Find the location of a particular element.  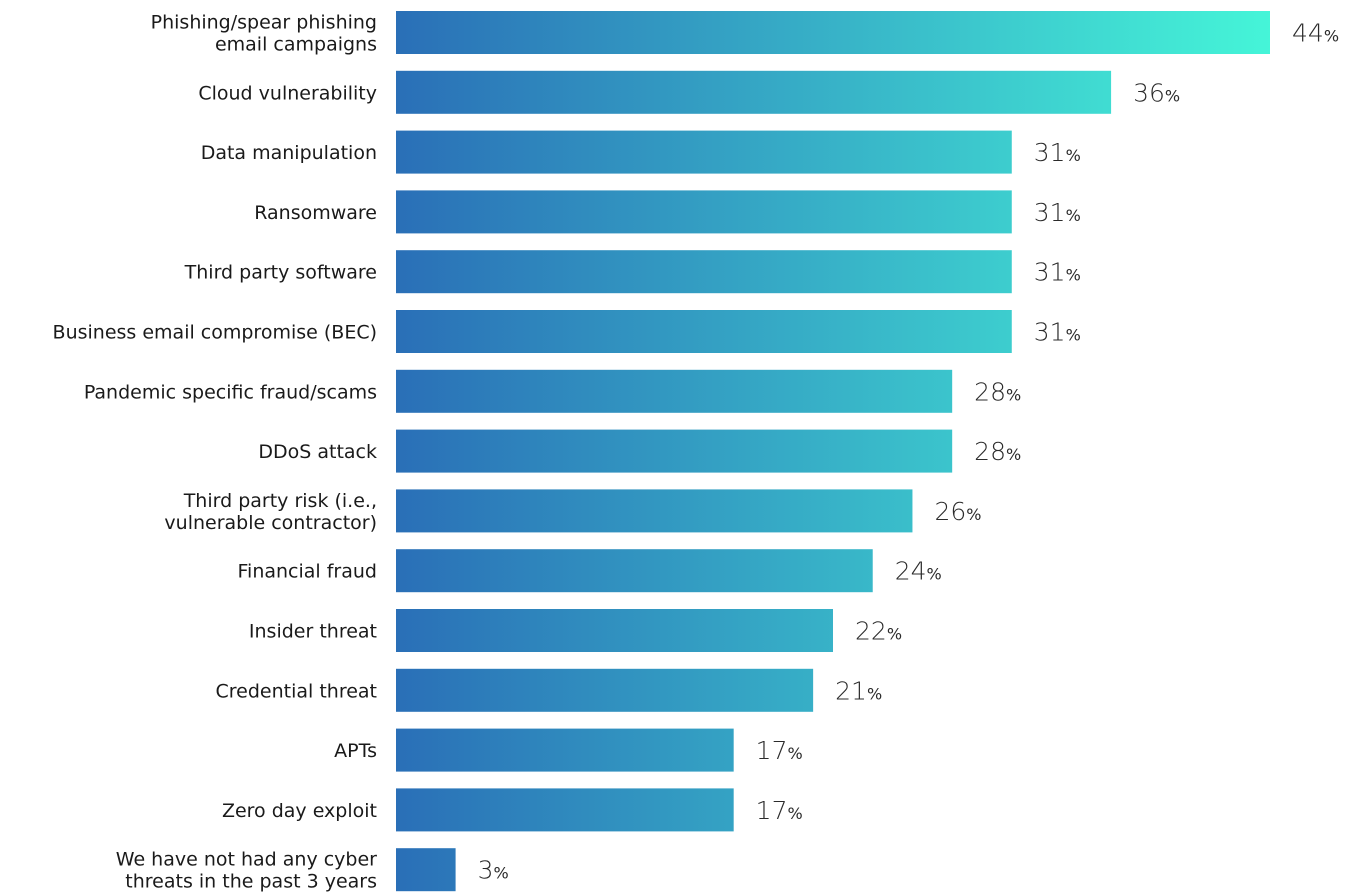

category-label-4: Ransomware is located at coordinates (315, 213).